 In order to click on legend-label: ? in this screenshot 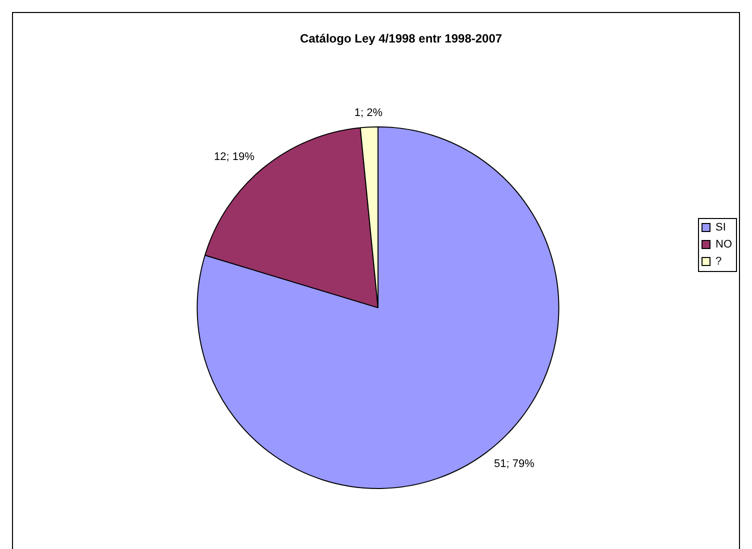, I will do `click(719, 262)`.